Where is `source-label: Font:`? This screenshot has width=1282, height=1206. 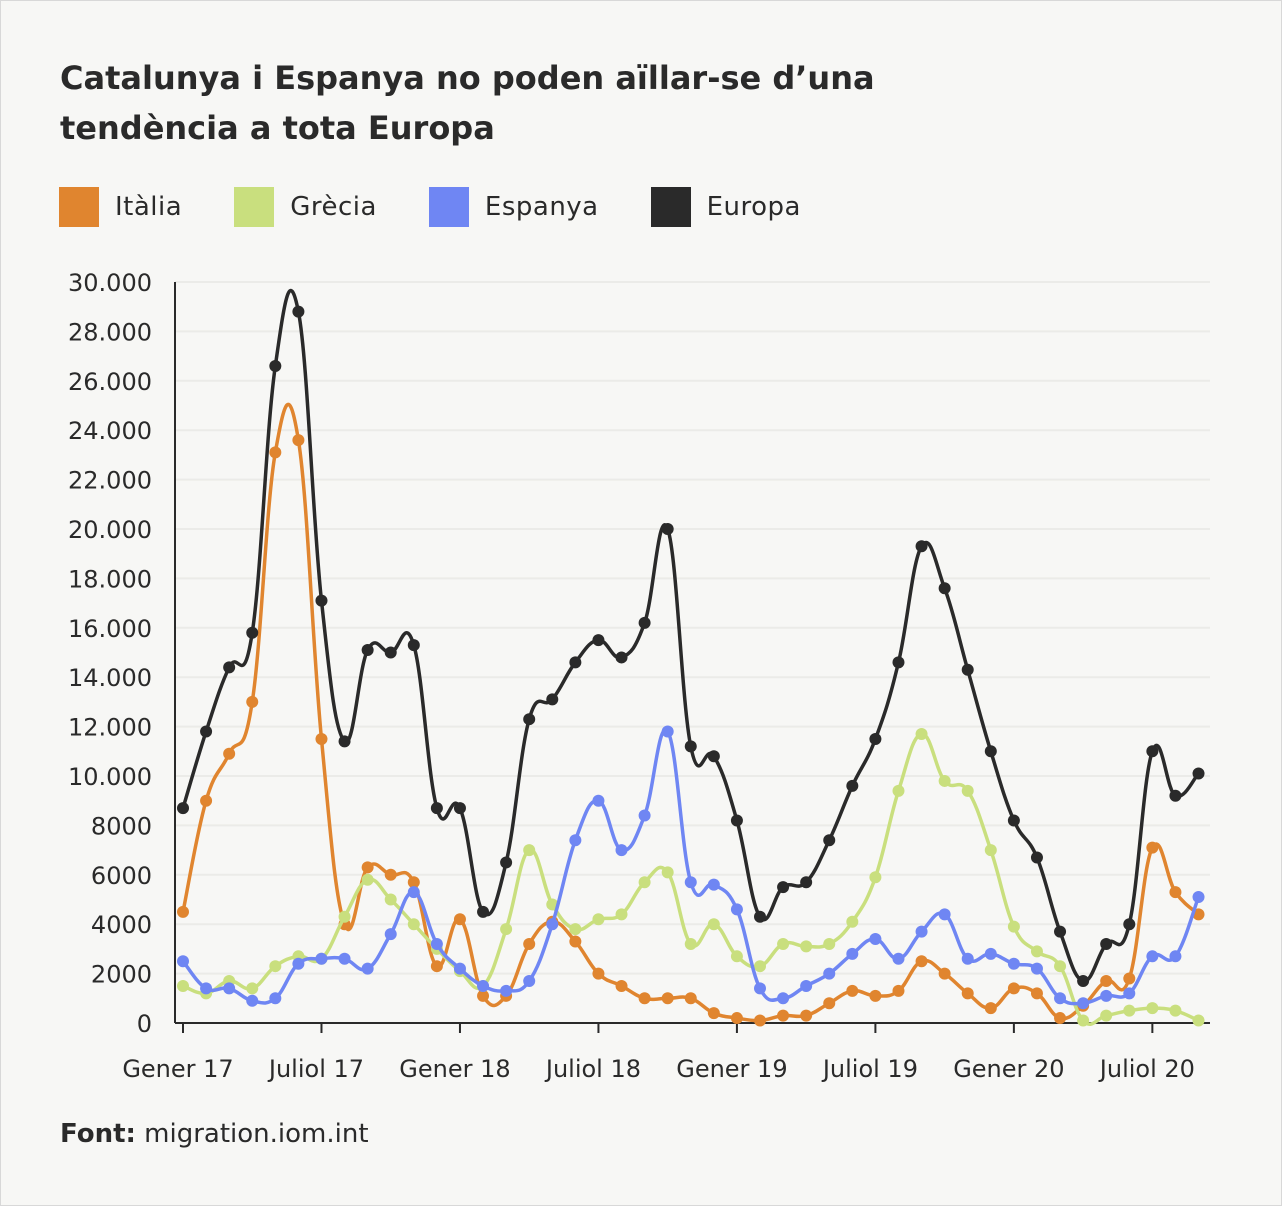
source-label: Font: is located at coordinates (98, 1134).